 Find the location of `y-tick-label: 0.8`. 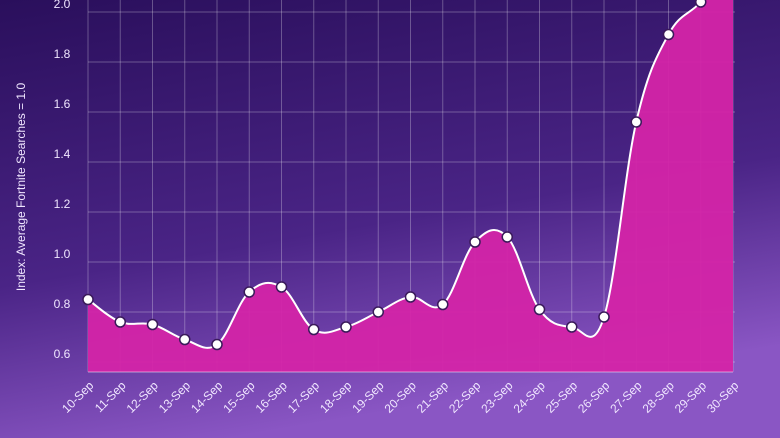

y-tick-label: 0.8 is located at coordinates (62, 304).